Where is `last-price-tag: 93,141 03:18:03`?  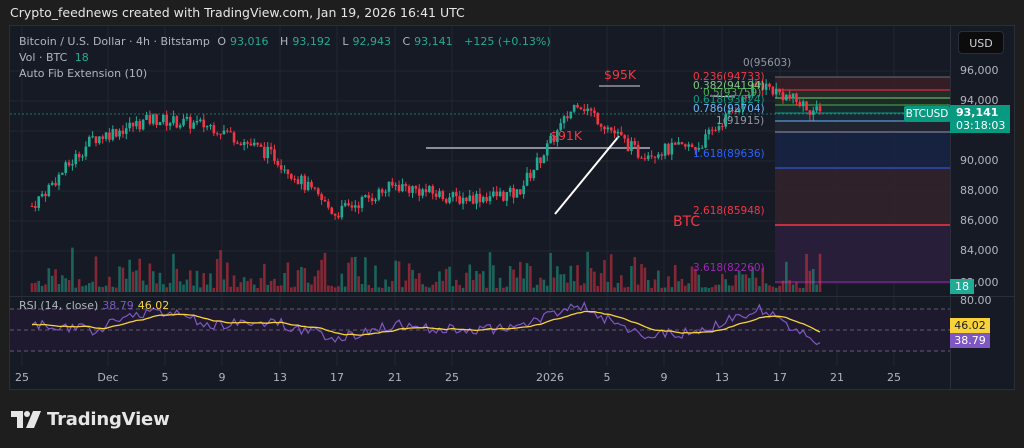
last-price-tag: 93,141 03:18:03 is located at coordinates (980, 119).